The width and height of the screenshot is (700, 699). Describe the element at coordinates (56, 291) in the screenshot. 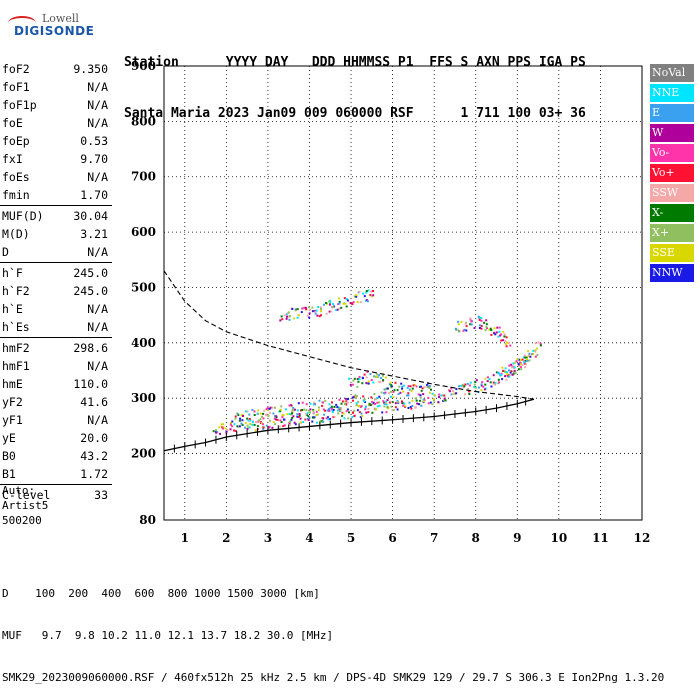

I see `param-row: h`F2 245.0` at that location.